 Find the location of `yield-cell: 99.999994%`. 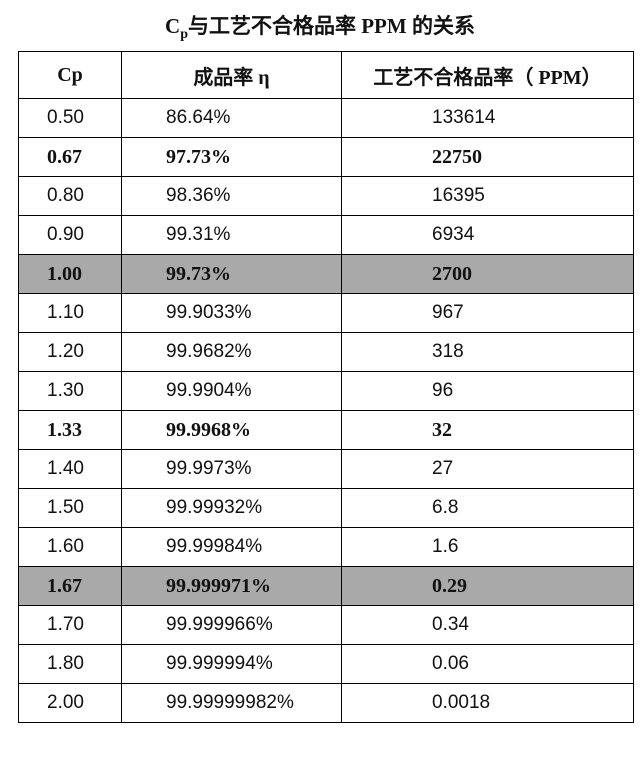

yield-cell: 99.999994% is located at coordinates (231, 664).